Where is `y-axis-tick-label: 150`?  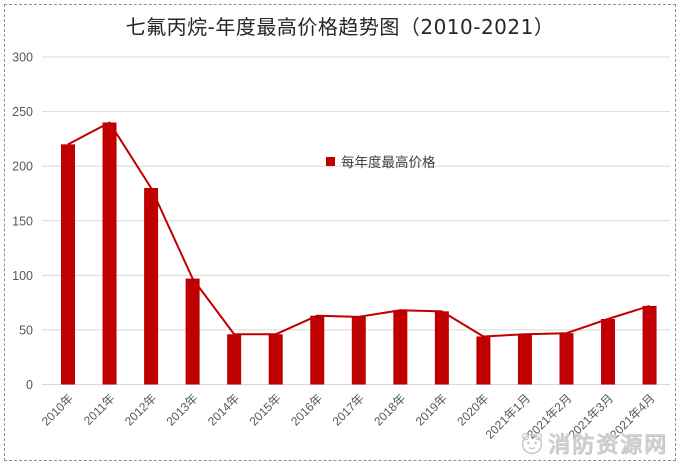 y-axis-tick-label: 150 is located at coordinates (22, 221).